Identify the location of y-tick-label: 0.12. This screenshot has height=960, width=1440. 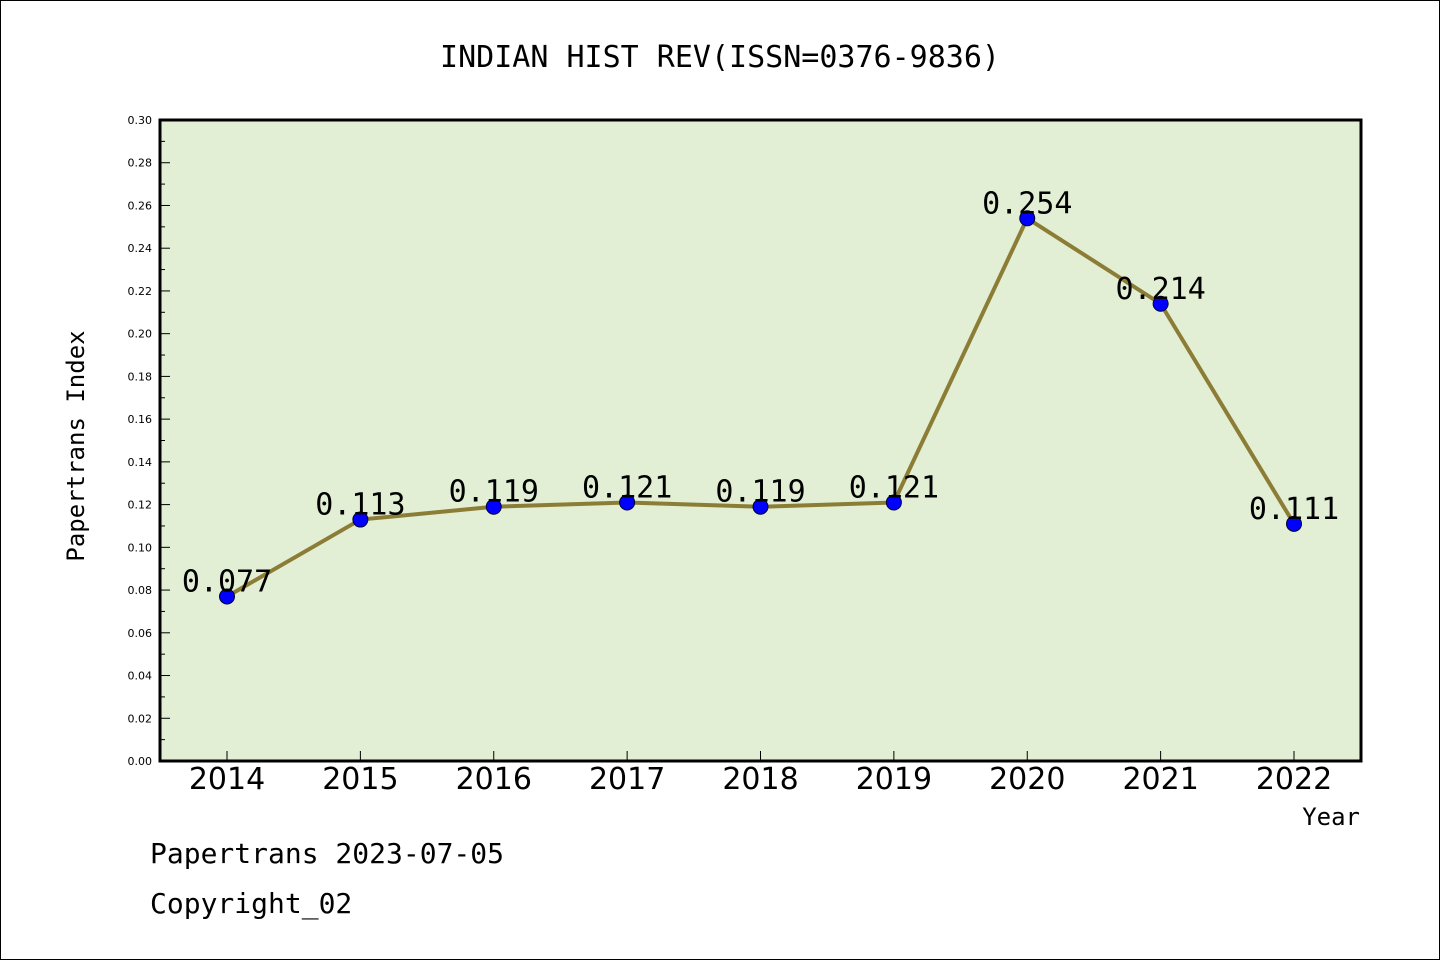
(140, 505).